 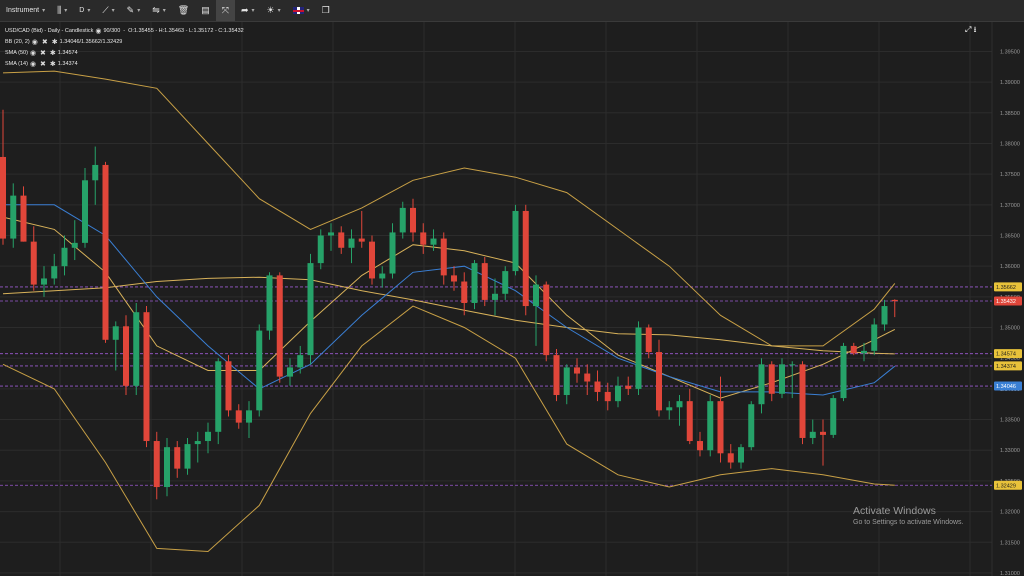 I want to click on settings-icon: ☀, so click(x=270, y=10).